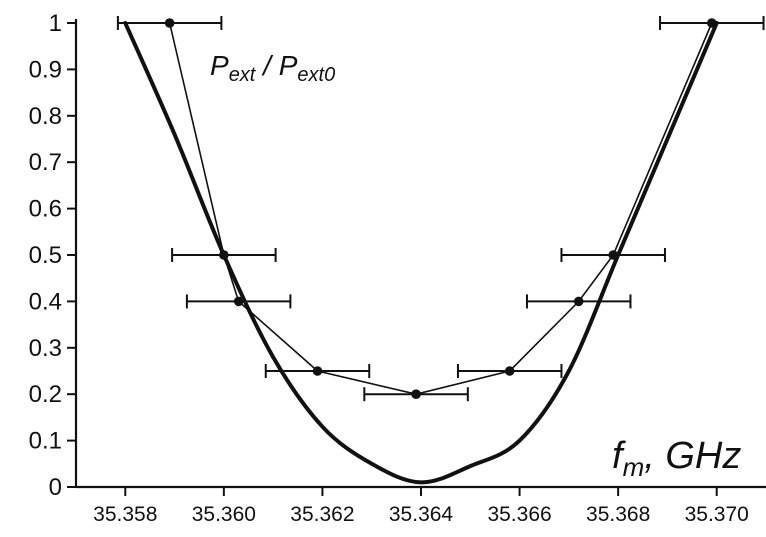  Describe the element at coordinates (322, 514) in the screenshot. I see `x-tick-label: 35.362` at that location.